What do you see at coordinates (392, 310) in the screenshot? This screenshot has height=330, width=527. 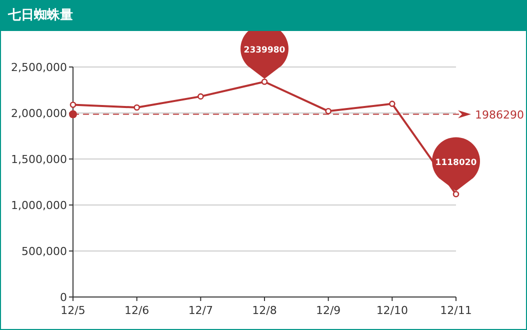 I see `x-tick-label: 12/10` at bounding box center [392, 310].